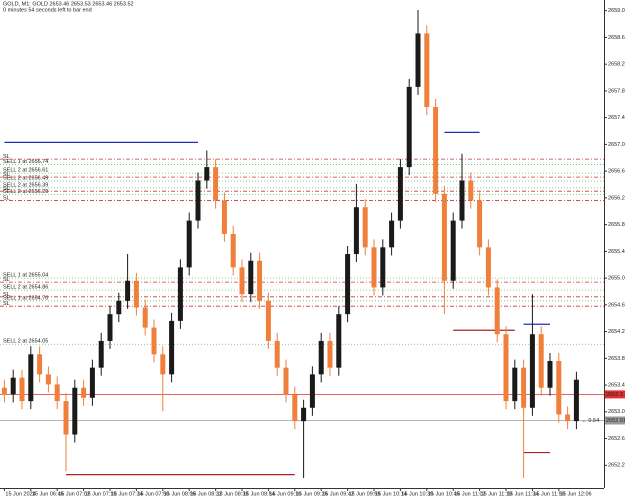 The image size is (625, 500). What do you see at coordinates (259, 494) in the screenshot?
I see `x-tick-label: 15 Jun 08:54` at bounding box center [259, 494].